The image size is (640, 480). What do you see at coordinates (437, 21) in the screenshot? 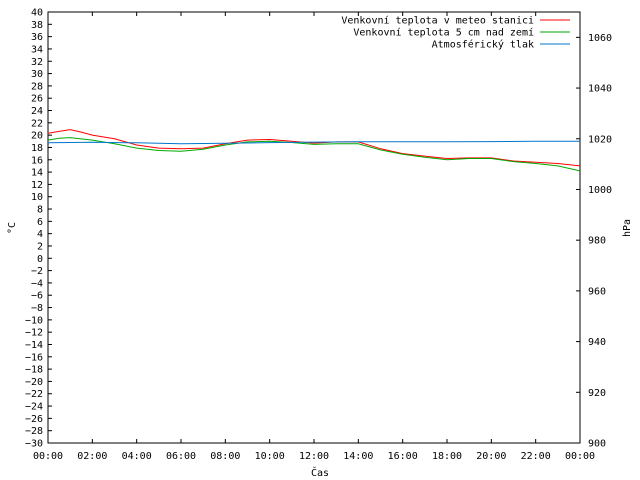
I see `legend-label-0: Venkovní teplota v meteo stanici` at bounding box center [437, 21].